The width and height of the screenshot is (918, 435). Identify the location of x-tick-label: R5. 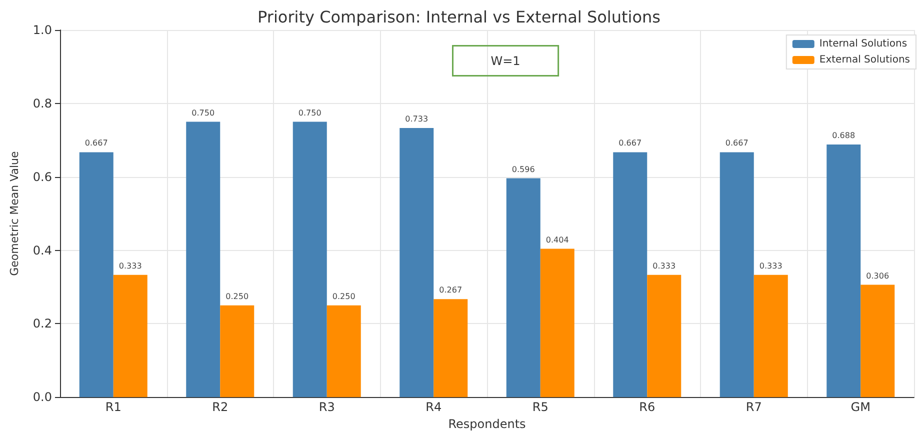
(540, 407).